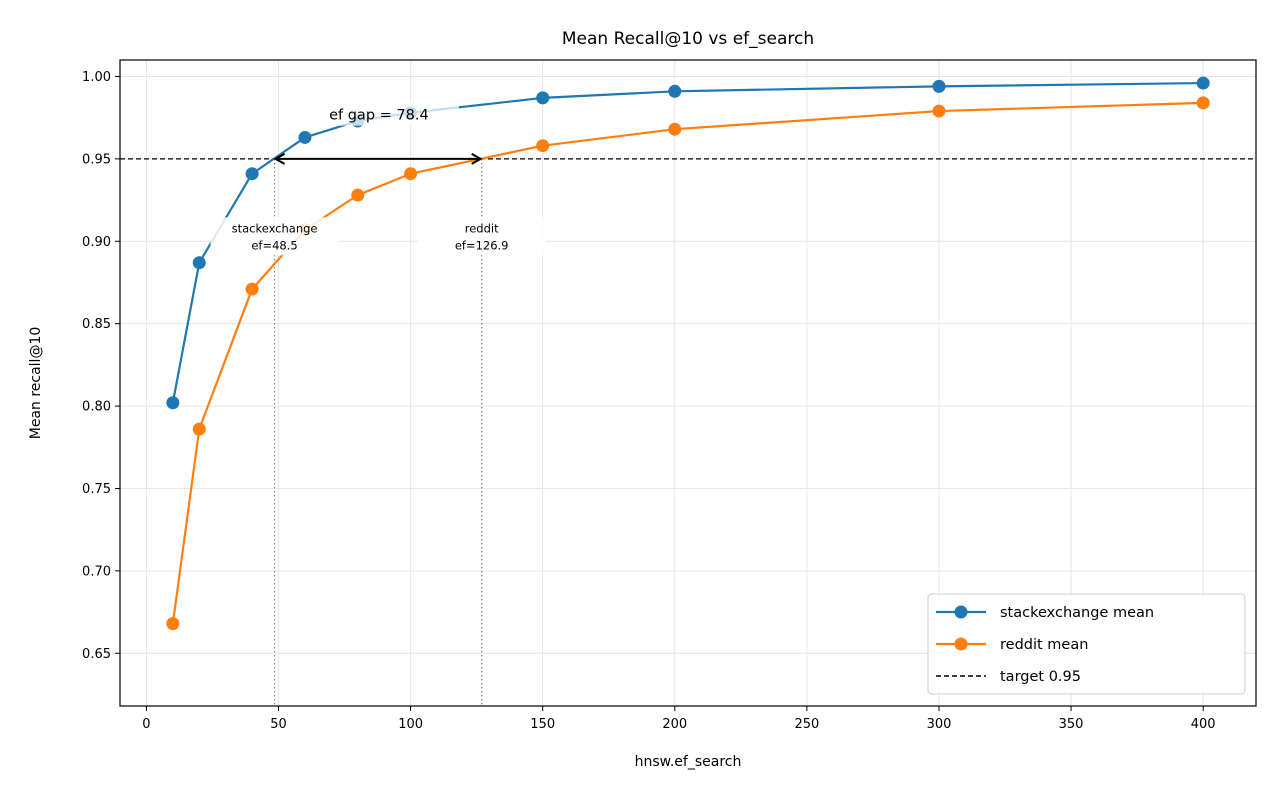 Image resolution: width=1280 pixels, height=800 pixels. What do you see at coordinates (101, 366) in the screenshot?
I see `y-axis-ticks: 0.65 0.70 0.75 0.80 0.85 0.90 0.95 1.00` at bounding box center [101, 366].